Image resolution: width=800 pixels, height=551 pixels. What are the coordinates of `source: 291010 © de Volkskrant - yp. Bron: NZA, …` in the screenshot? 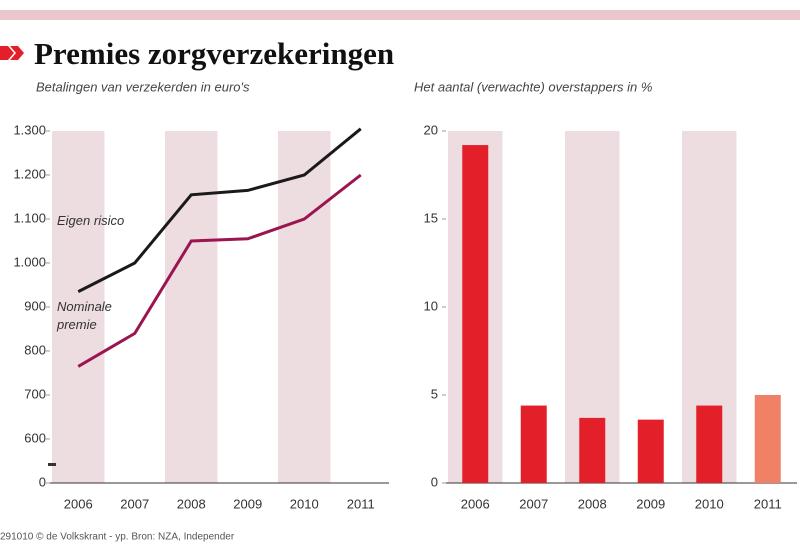 It's located at (117, 537).